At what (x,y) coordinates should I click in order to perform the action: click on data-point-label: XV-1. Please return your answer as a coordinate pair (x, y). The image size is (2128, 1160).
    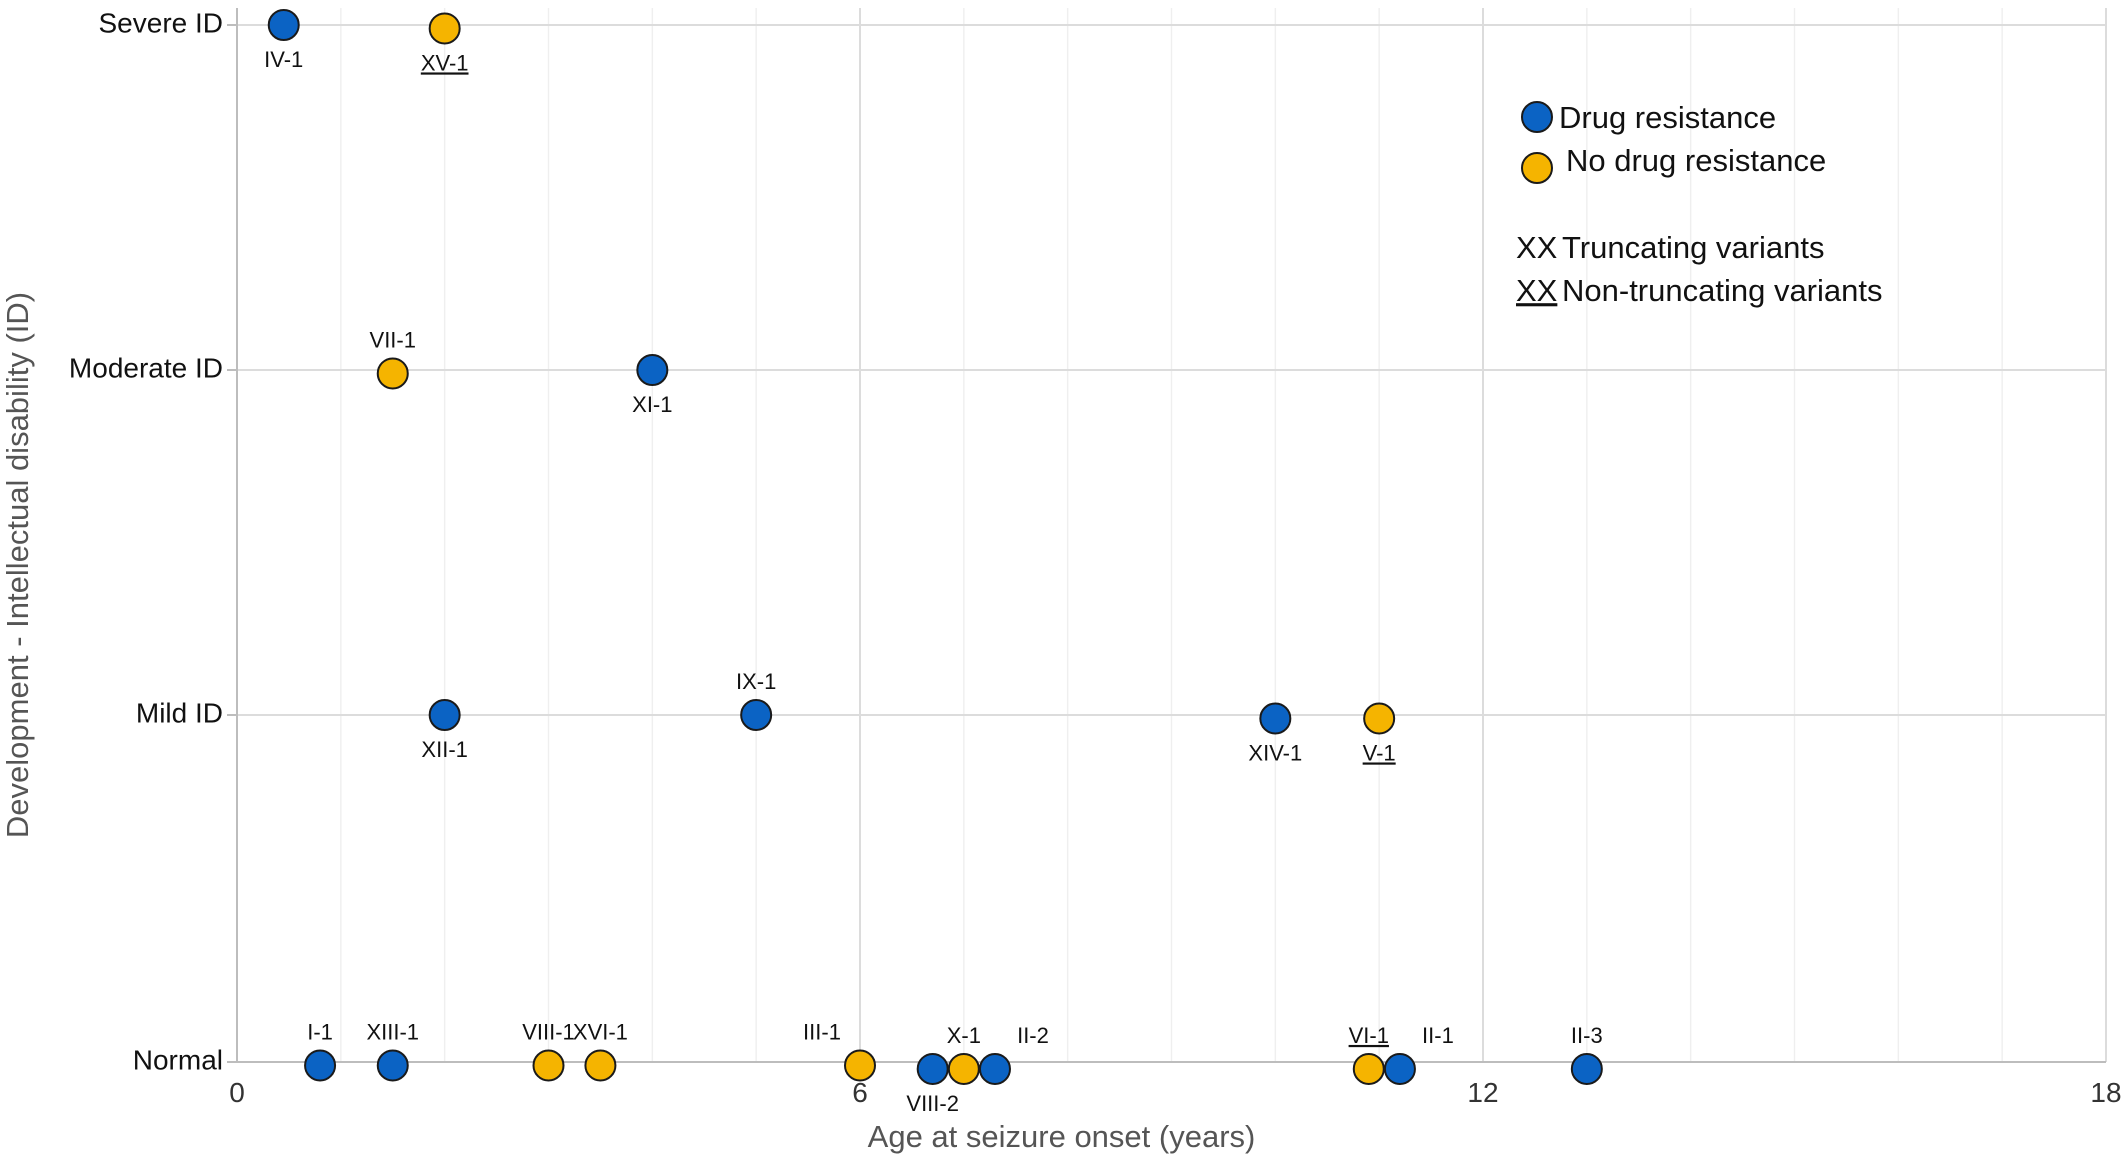
    Looking at the image, I should click on (445, 62).